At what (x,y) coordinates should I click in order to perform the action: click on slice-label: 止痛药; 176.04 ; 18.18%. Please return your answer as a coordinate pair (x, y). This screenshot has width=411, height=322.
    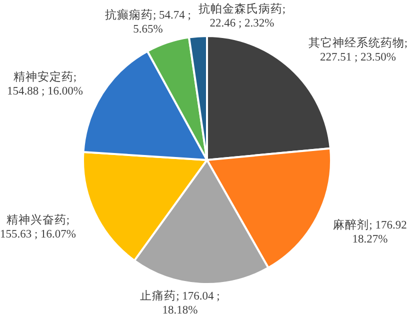
    Looking at the image, I should click on (180, 303).